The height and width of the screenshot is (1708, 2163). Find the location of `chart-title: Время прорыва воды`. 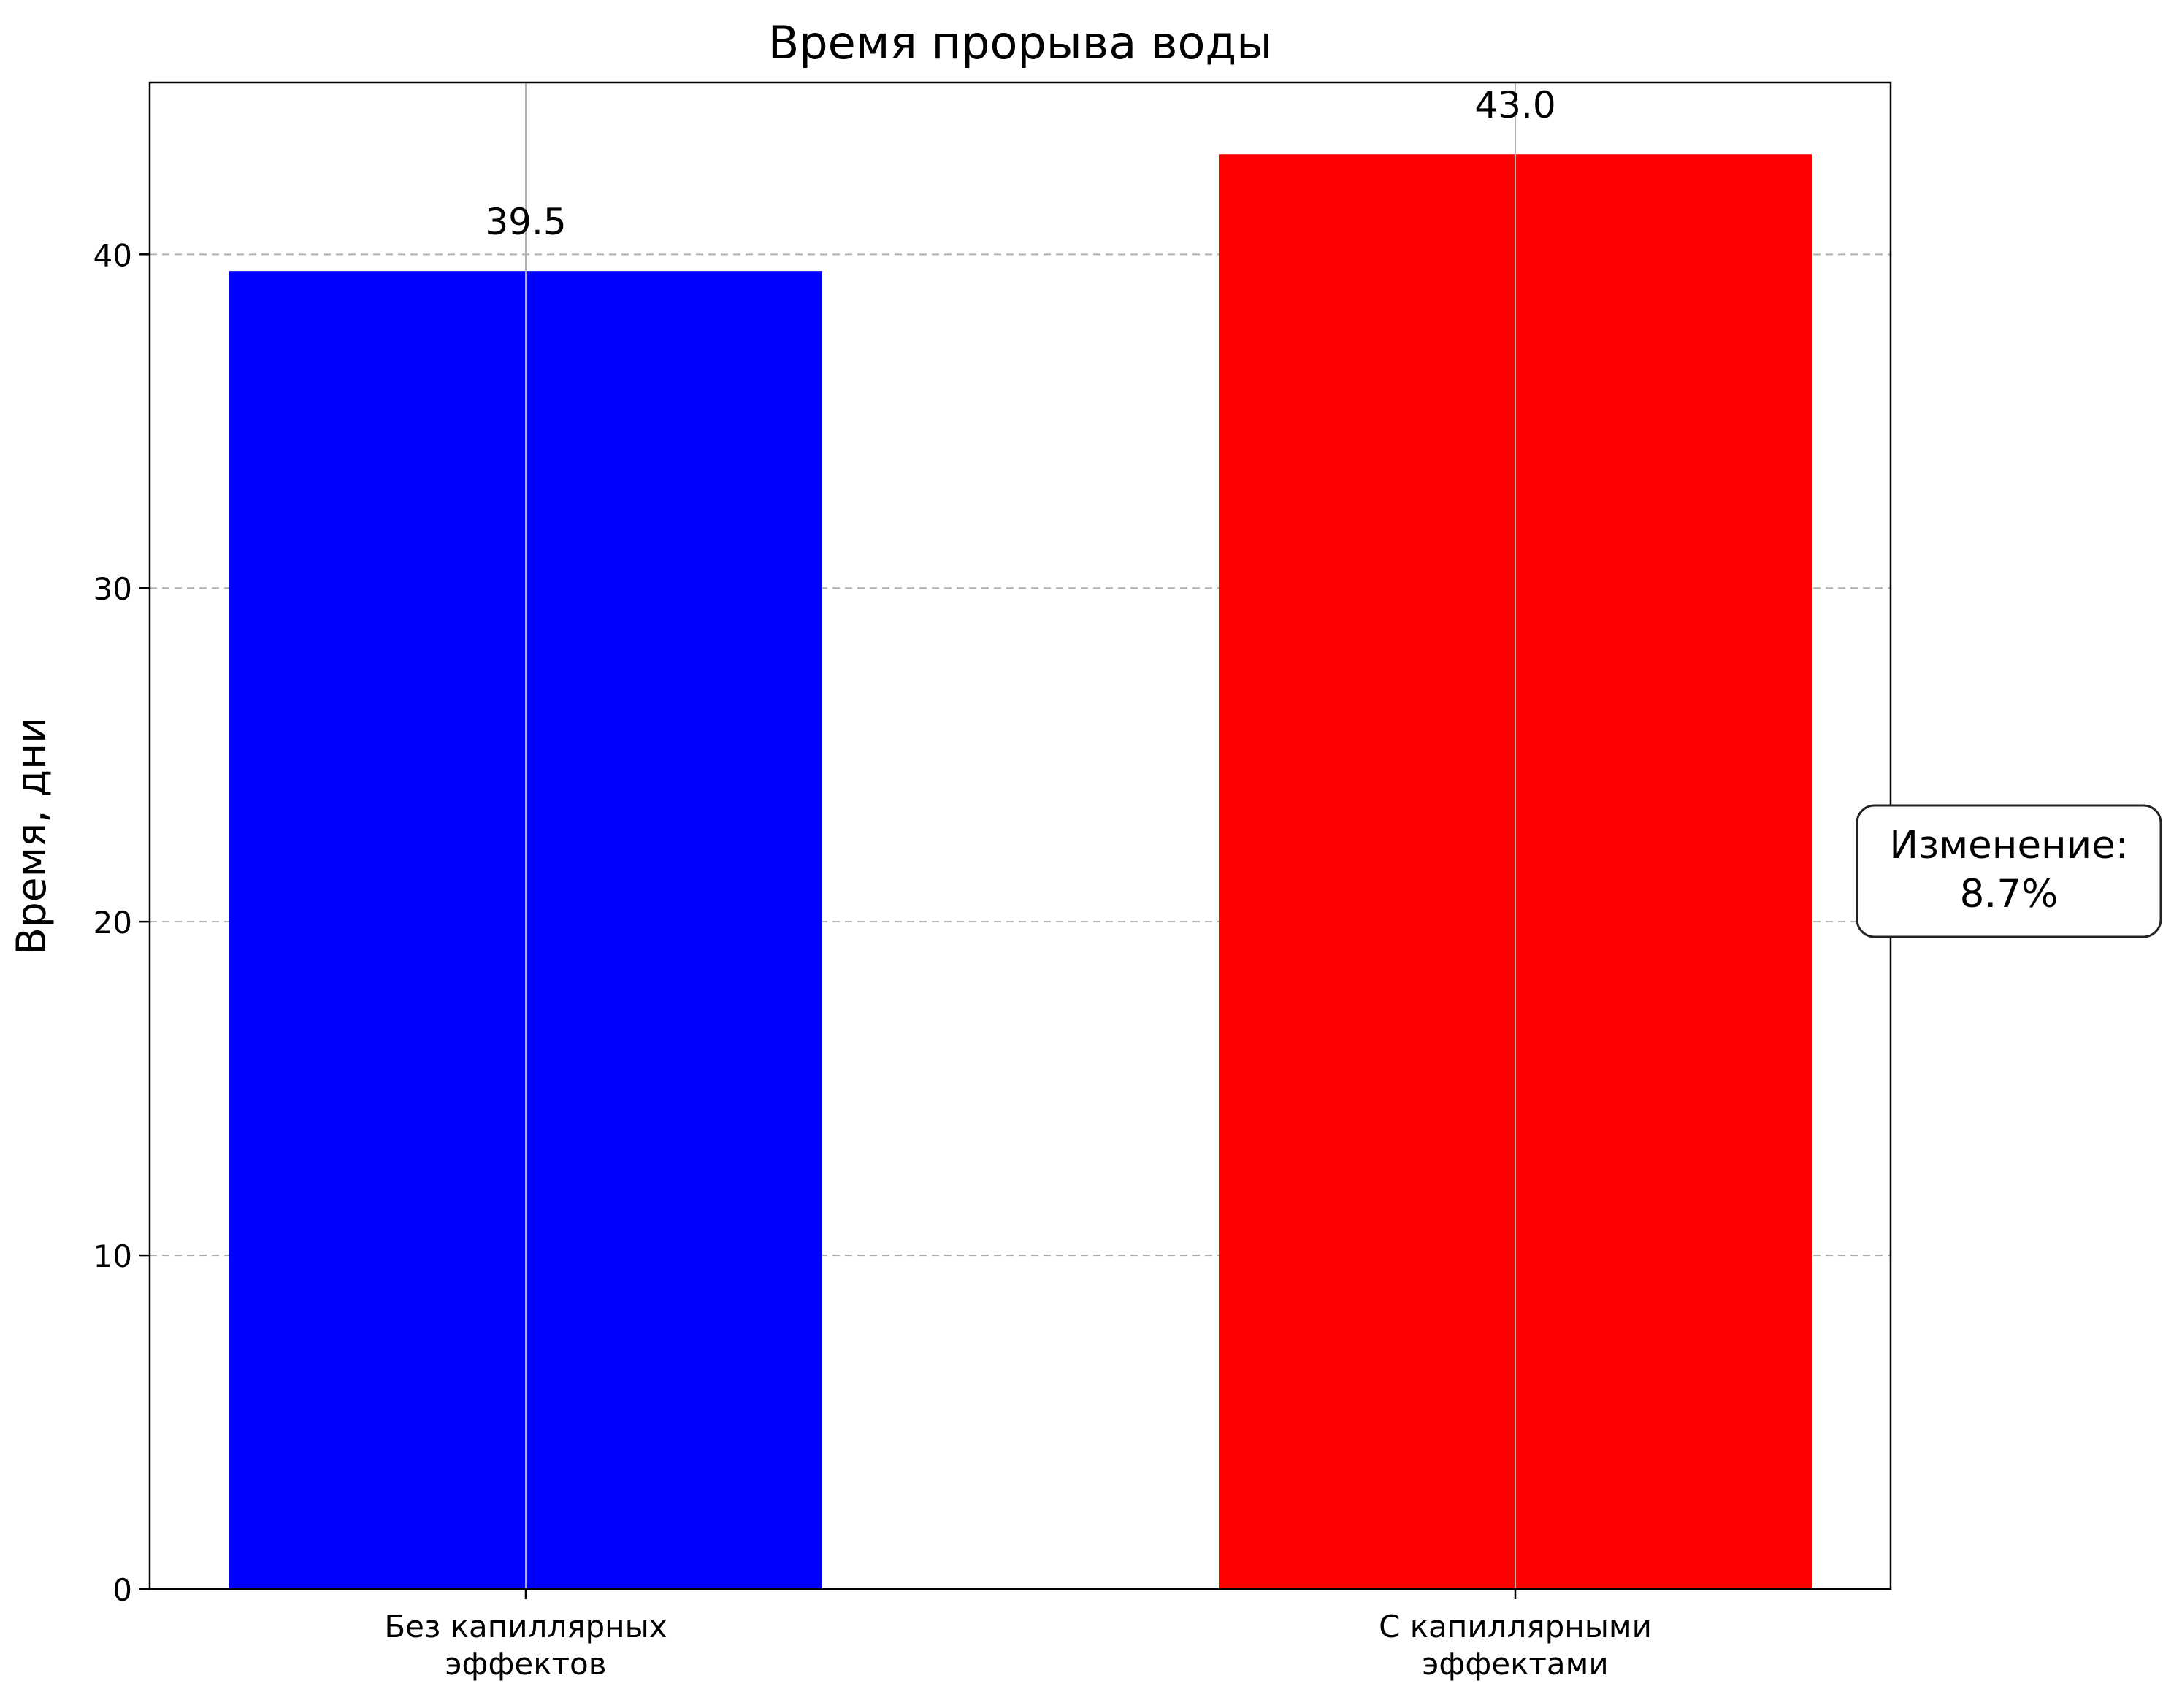

chart-title: Время прорыва воды is located at coordinates (1020, 42).